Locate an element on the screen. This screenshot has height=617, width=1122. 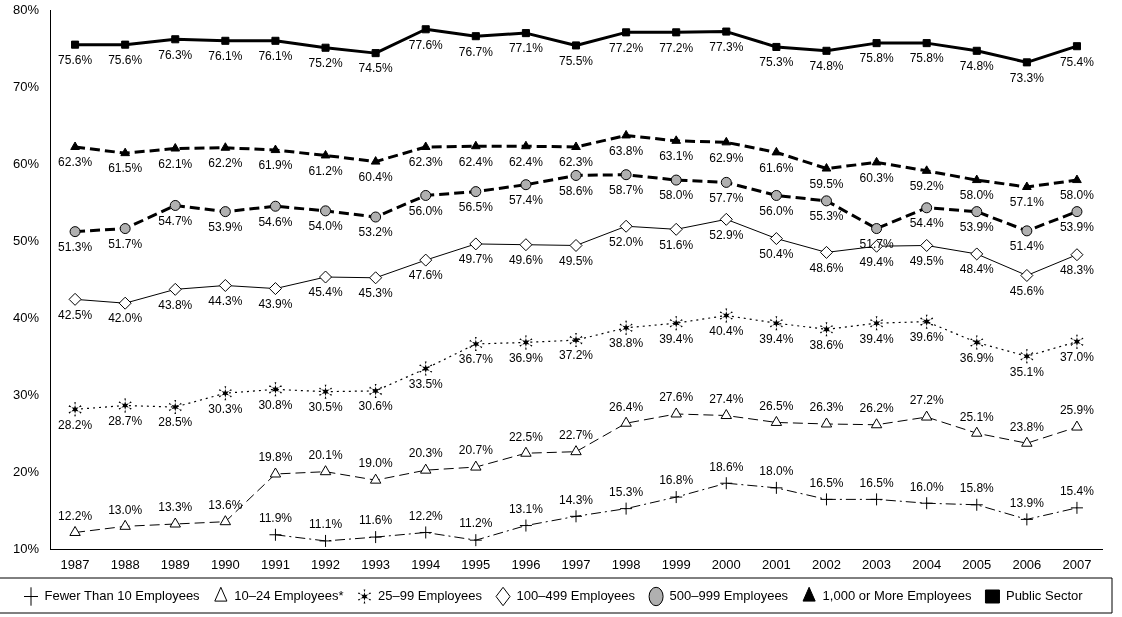
y-tick-label: 40% is located at coordinates (26, 318).